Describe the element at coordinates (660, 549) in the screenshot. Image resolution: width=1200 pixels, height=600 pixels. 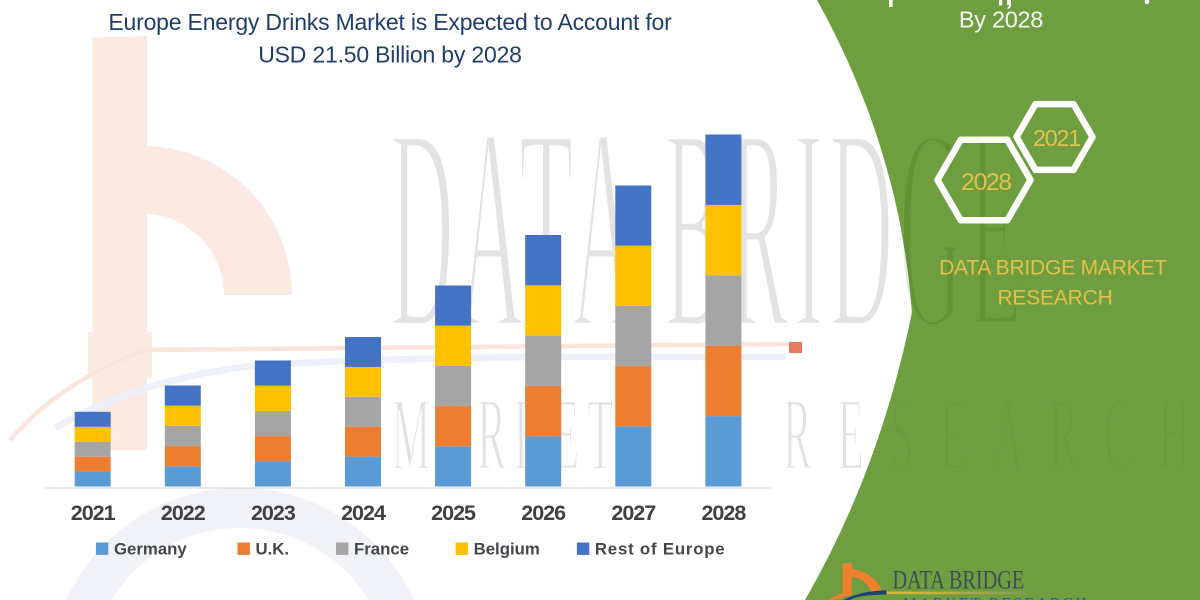
I see `svg-text: Rest of Europe` at that location.